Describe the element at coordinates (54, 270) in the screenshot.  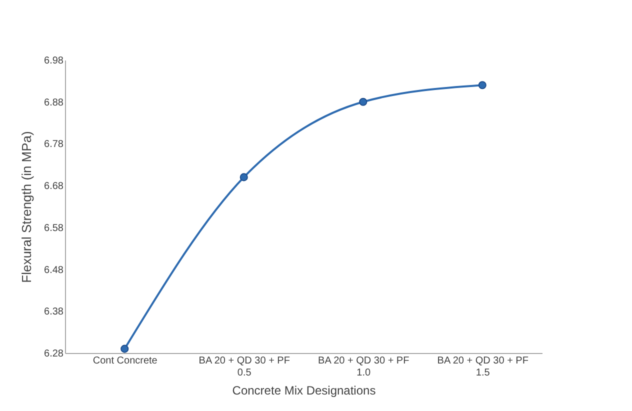
I see `y-tick-label: 6.48` at that location.